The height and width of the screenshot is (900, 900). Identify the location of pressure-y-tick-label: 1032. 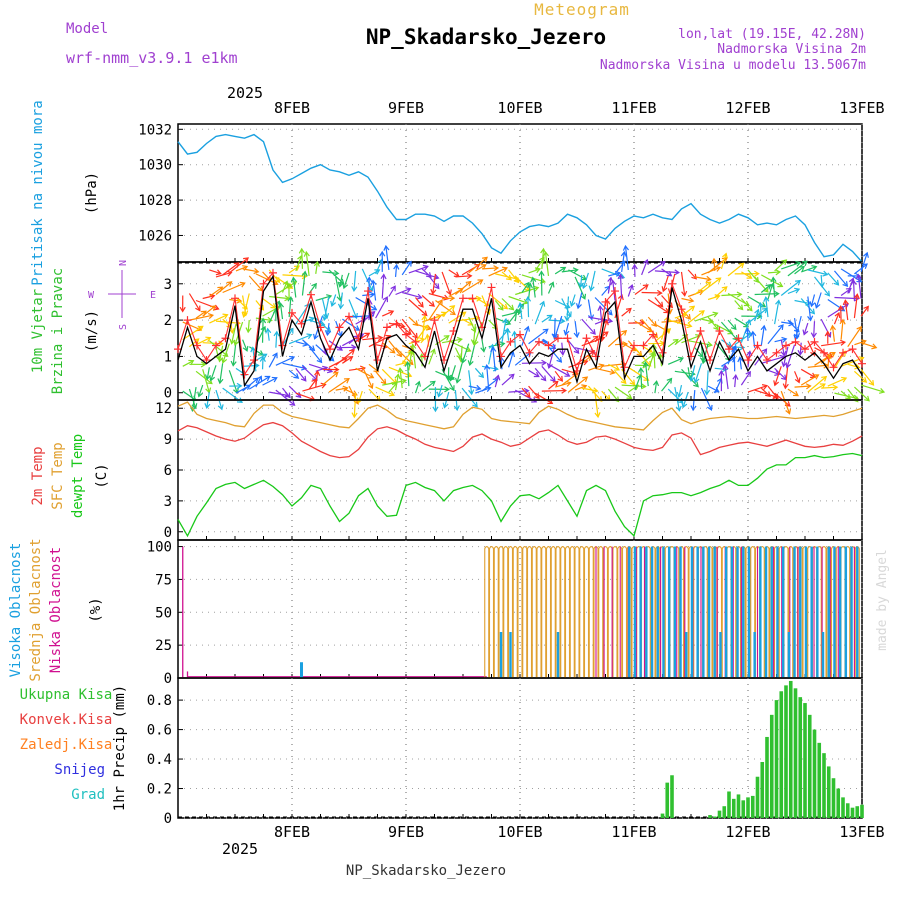
(155, 130).